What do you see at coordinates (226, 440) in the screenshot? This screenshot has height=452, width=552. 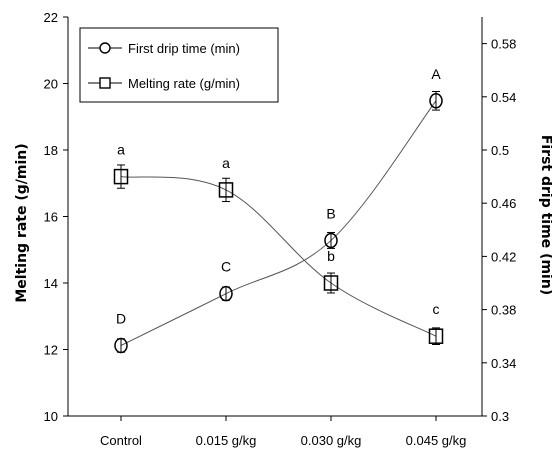 I see `x-tick-label: 0.015 g/kg` at bounding box center [226, 440].